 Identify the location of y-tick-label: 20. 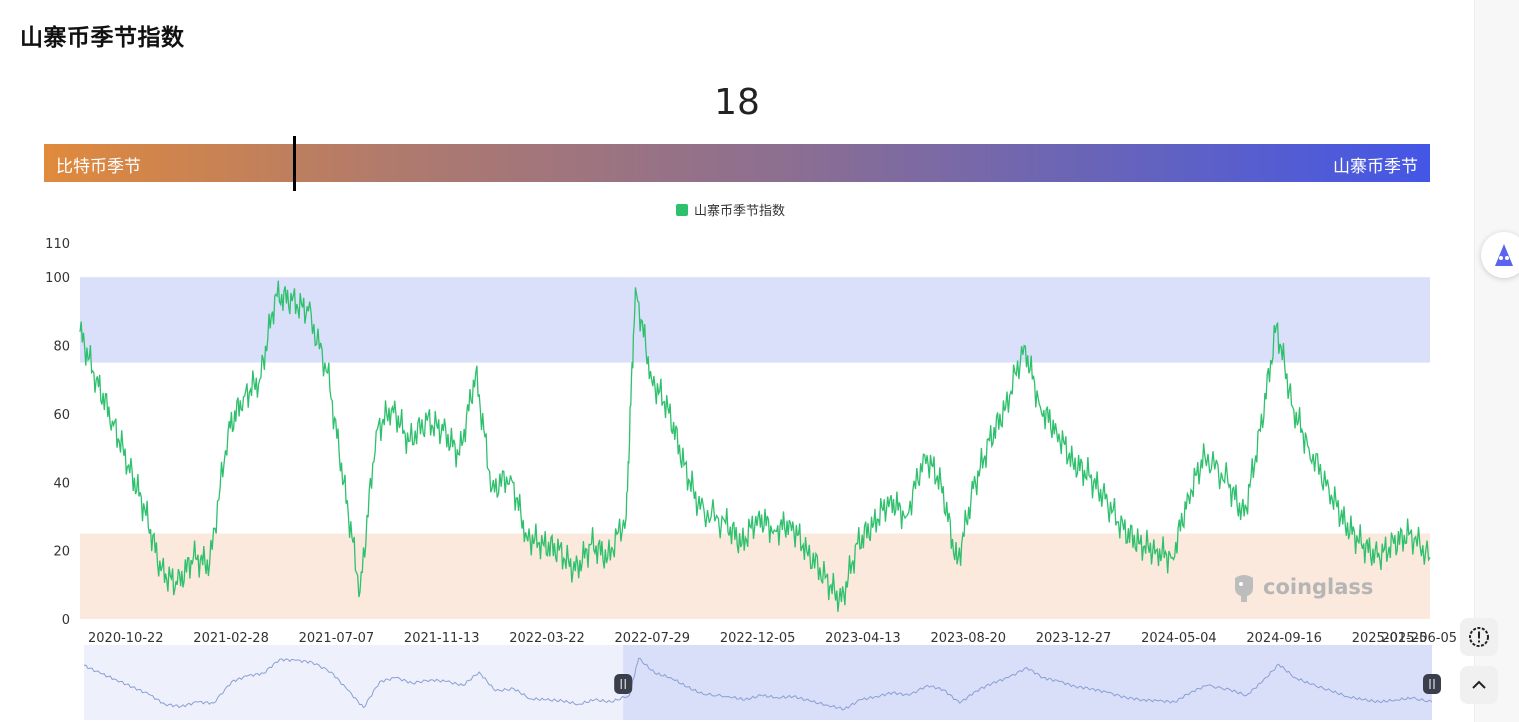
(61, 552).